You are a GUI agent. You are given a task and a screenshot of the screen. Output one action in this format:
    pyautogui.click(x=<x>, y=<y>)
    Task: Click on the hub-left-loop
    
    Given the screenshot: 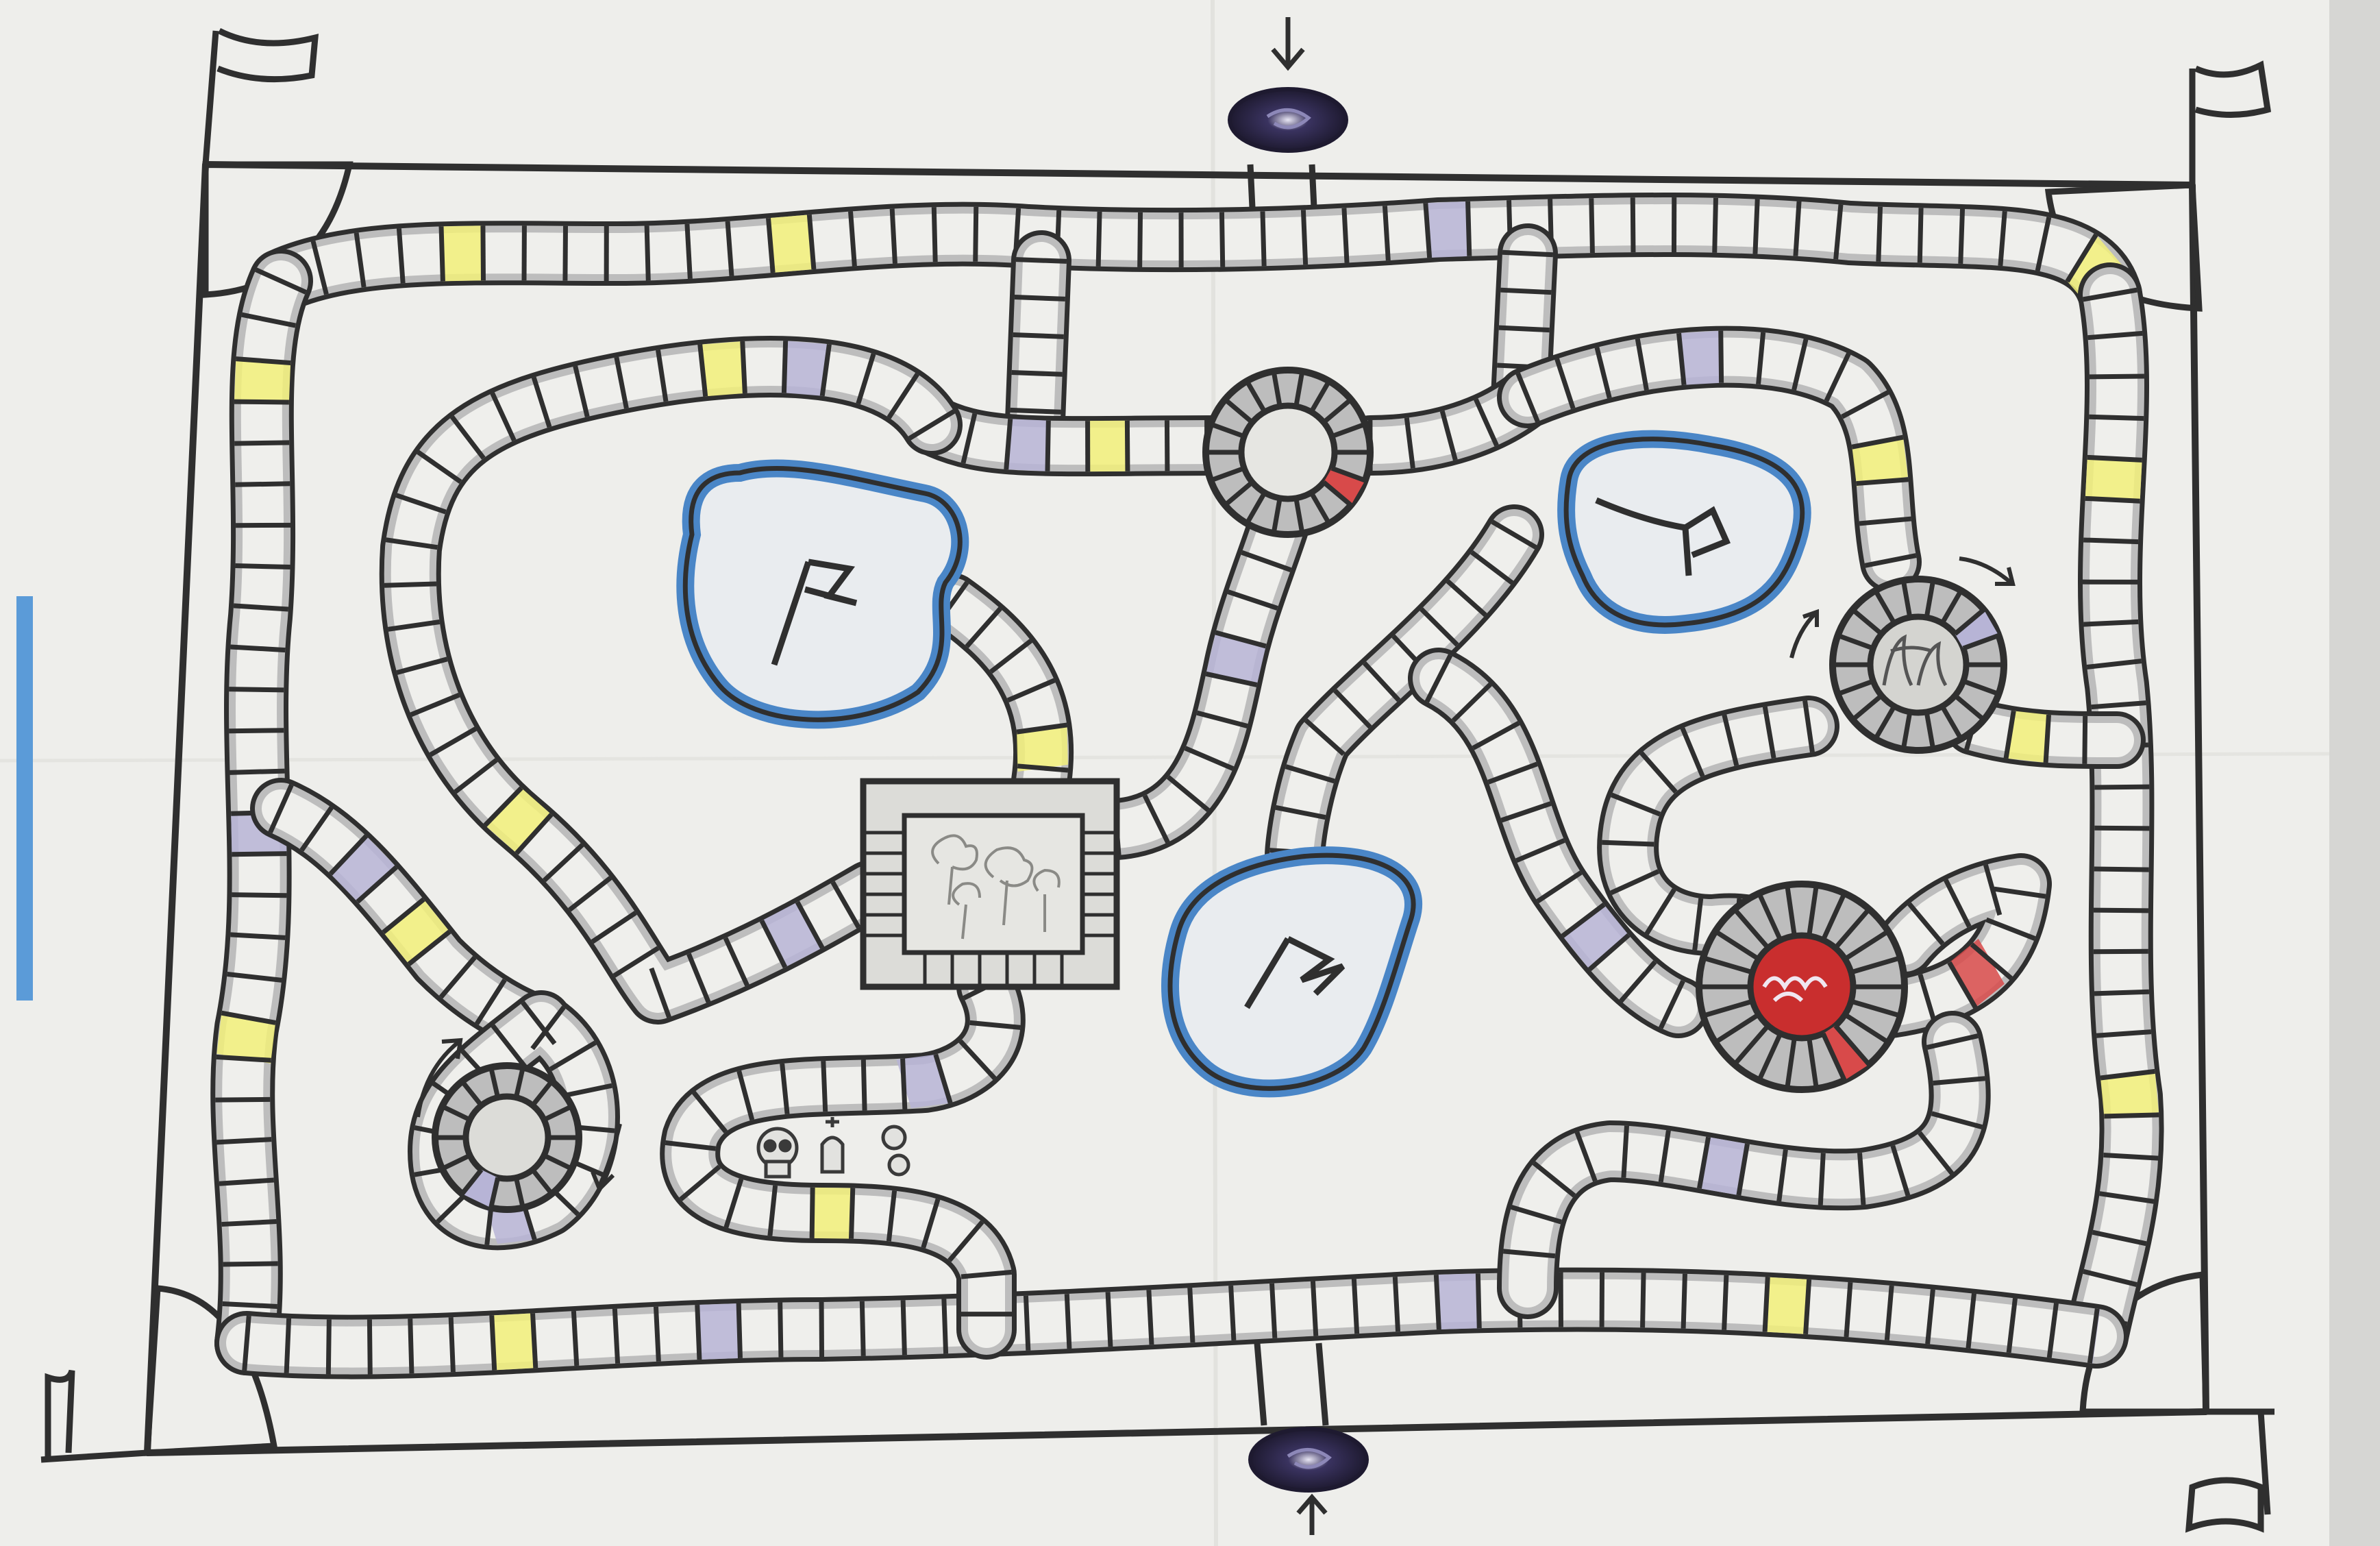 What is the action you would take?
    pyautogui.click(x=507, y=1138)
    